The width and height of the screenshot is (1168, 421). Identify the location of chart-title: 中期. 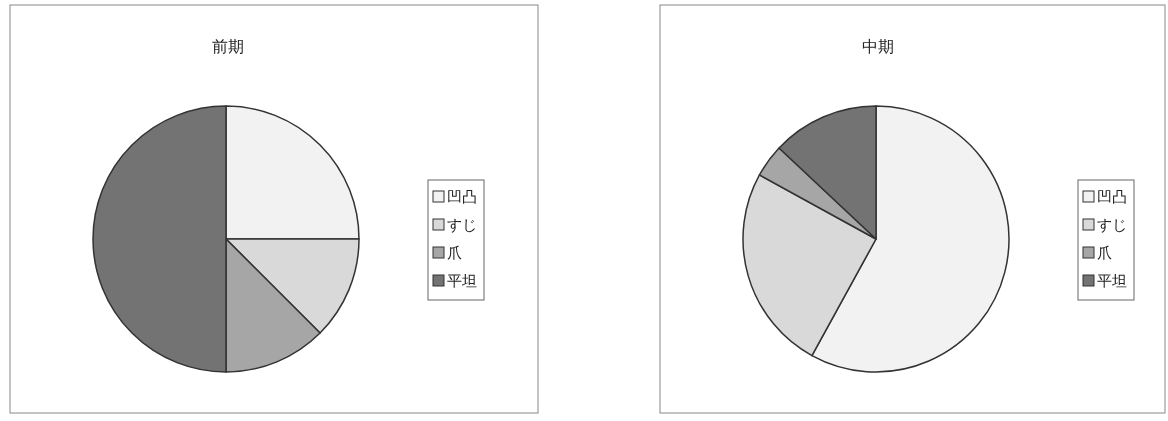
(878, 46).